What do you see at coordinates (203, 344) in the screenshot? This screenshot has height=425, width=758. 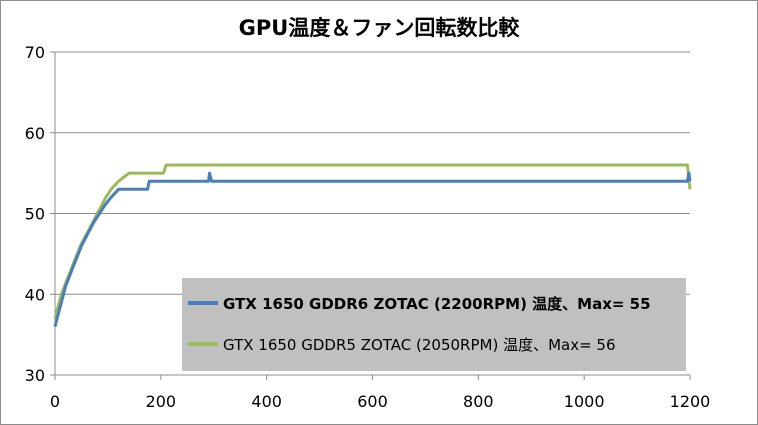 I see `legend-swatch-gddr5` at bounding box center [203, 344].